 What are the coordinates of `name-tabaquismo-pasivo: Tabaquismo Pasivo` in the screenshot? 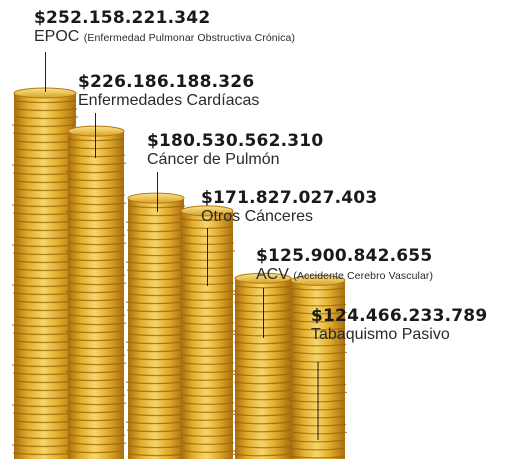 It's located at (380, 334).